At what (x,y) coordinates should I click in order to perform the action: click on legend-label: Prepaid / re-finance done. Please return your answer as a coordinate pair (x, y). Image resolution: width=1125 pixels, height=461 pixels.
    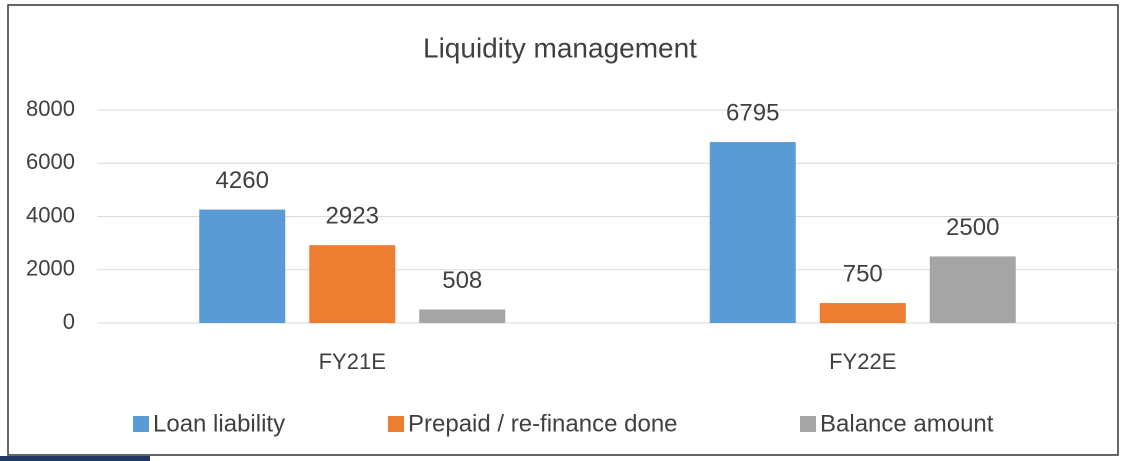
    Looking at the image, I should click on (543, 423).